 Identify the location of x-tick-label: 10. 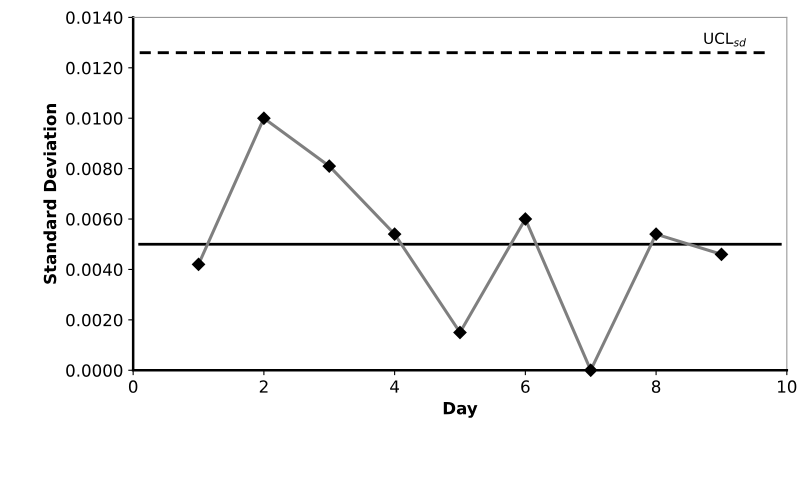
(787, 386).